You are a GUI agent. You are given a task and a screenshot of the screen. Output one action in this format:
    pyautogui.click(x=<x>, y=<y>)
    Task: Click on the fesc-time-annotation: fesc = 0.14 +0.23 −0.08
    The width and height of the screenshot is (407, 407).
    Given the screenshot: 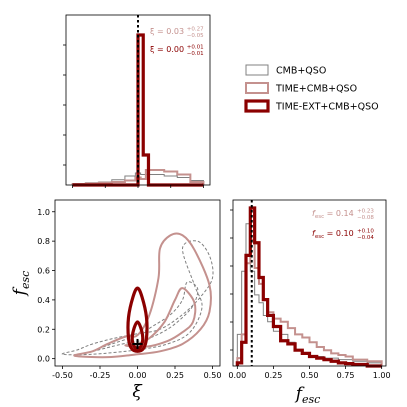 What is the action you would take?
    pyautogui.click(x=343, y=215)
    